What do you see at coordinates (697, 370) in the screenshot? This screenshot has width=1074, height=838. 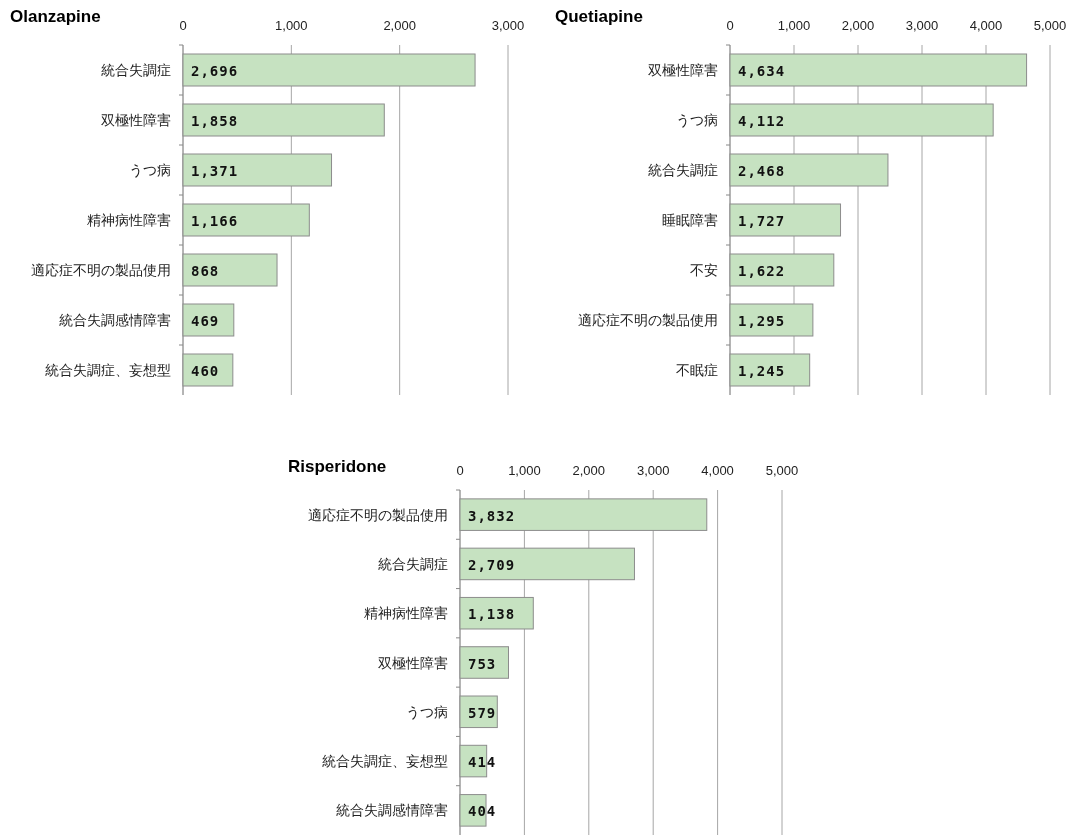 I see `y-tick-label: 不眠症` at bounding box center [697, 370].